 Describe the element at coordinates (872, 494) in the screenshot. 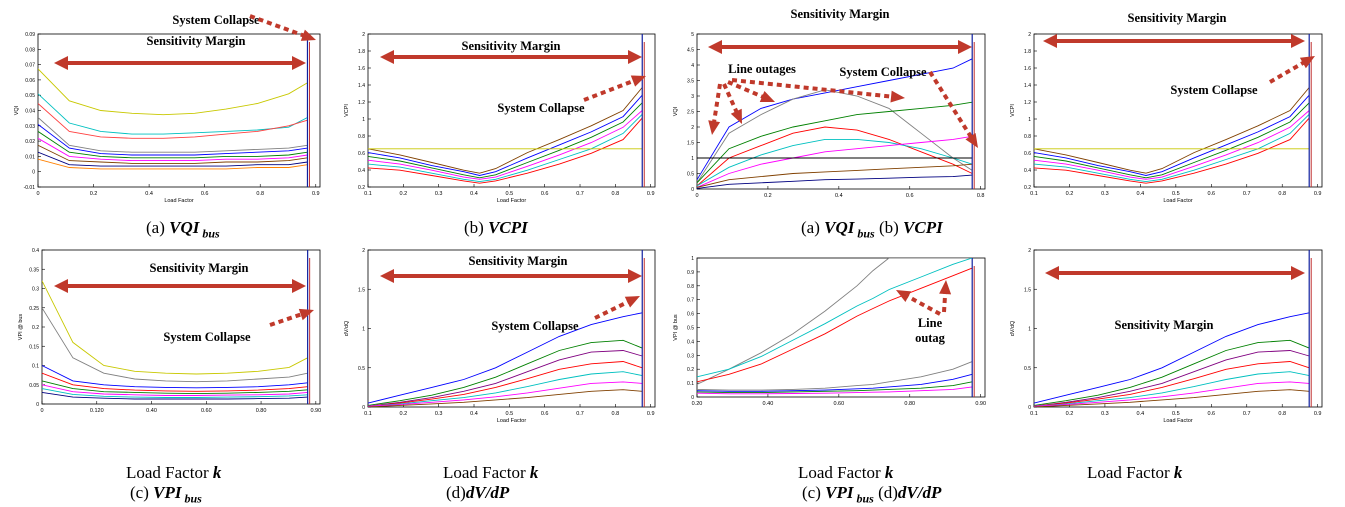

I see `caption-cd-right: (c) VPI bus (d)dV/dP` at that location.